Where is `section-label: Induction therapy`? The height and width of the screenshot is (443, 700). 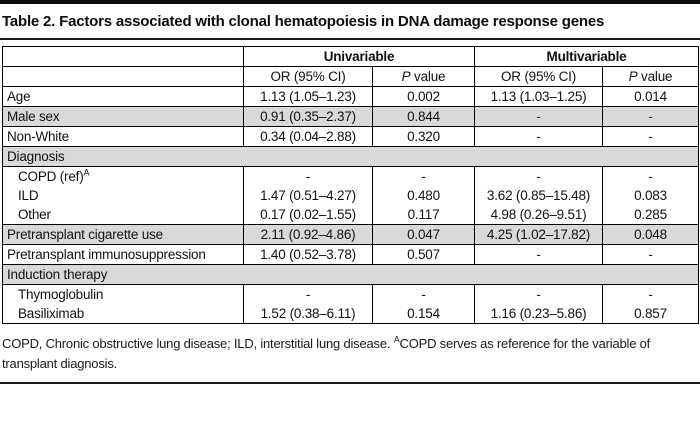 section-label: Induction therapy is located at coordinates (350, 274).